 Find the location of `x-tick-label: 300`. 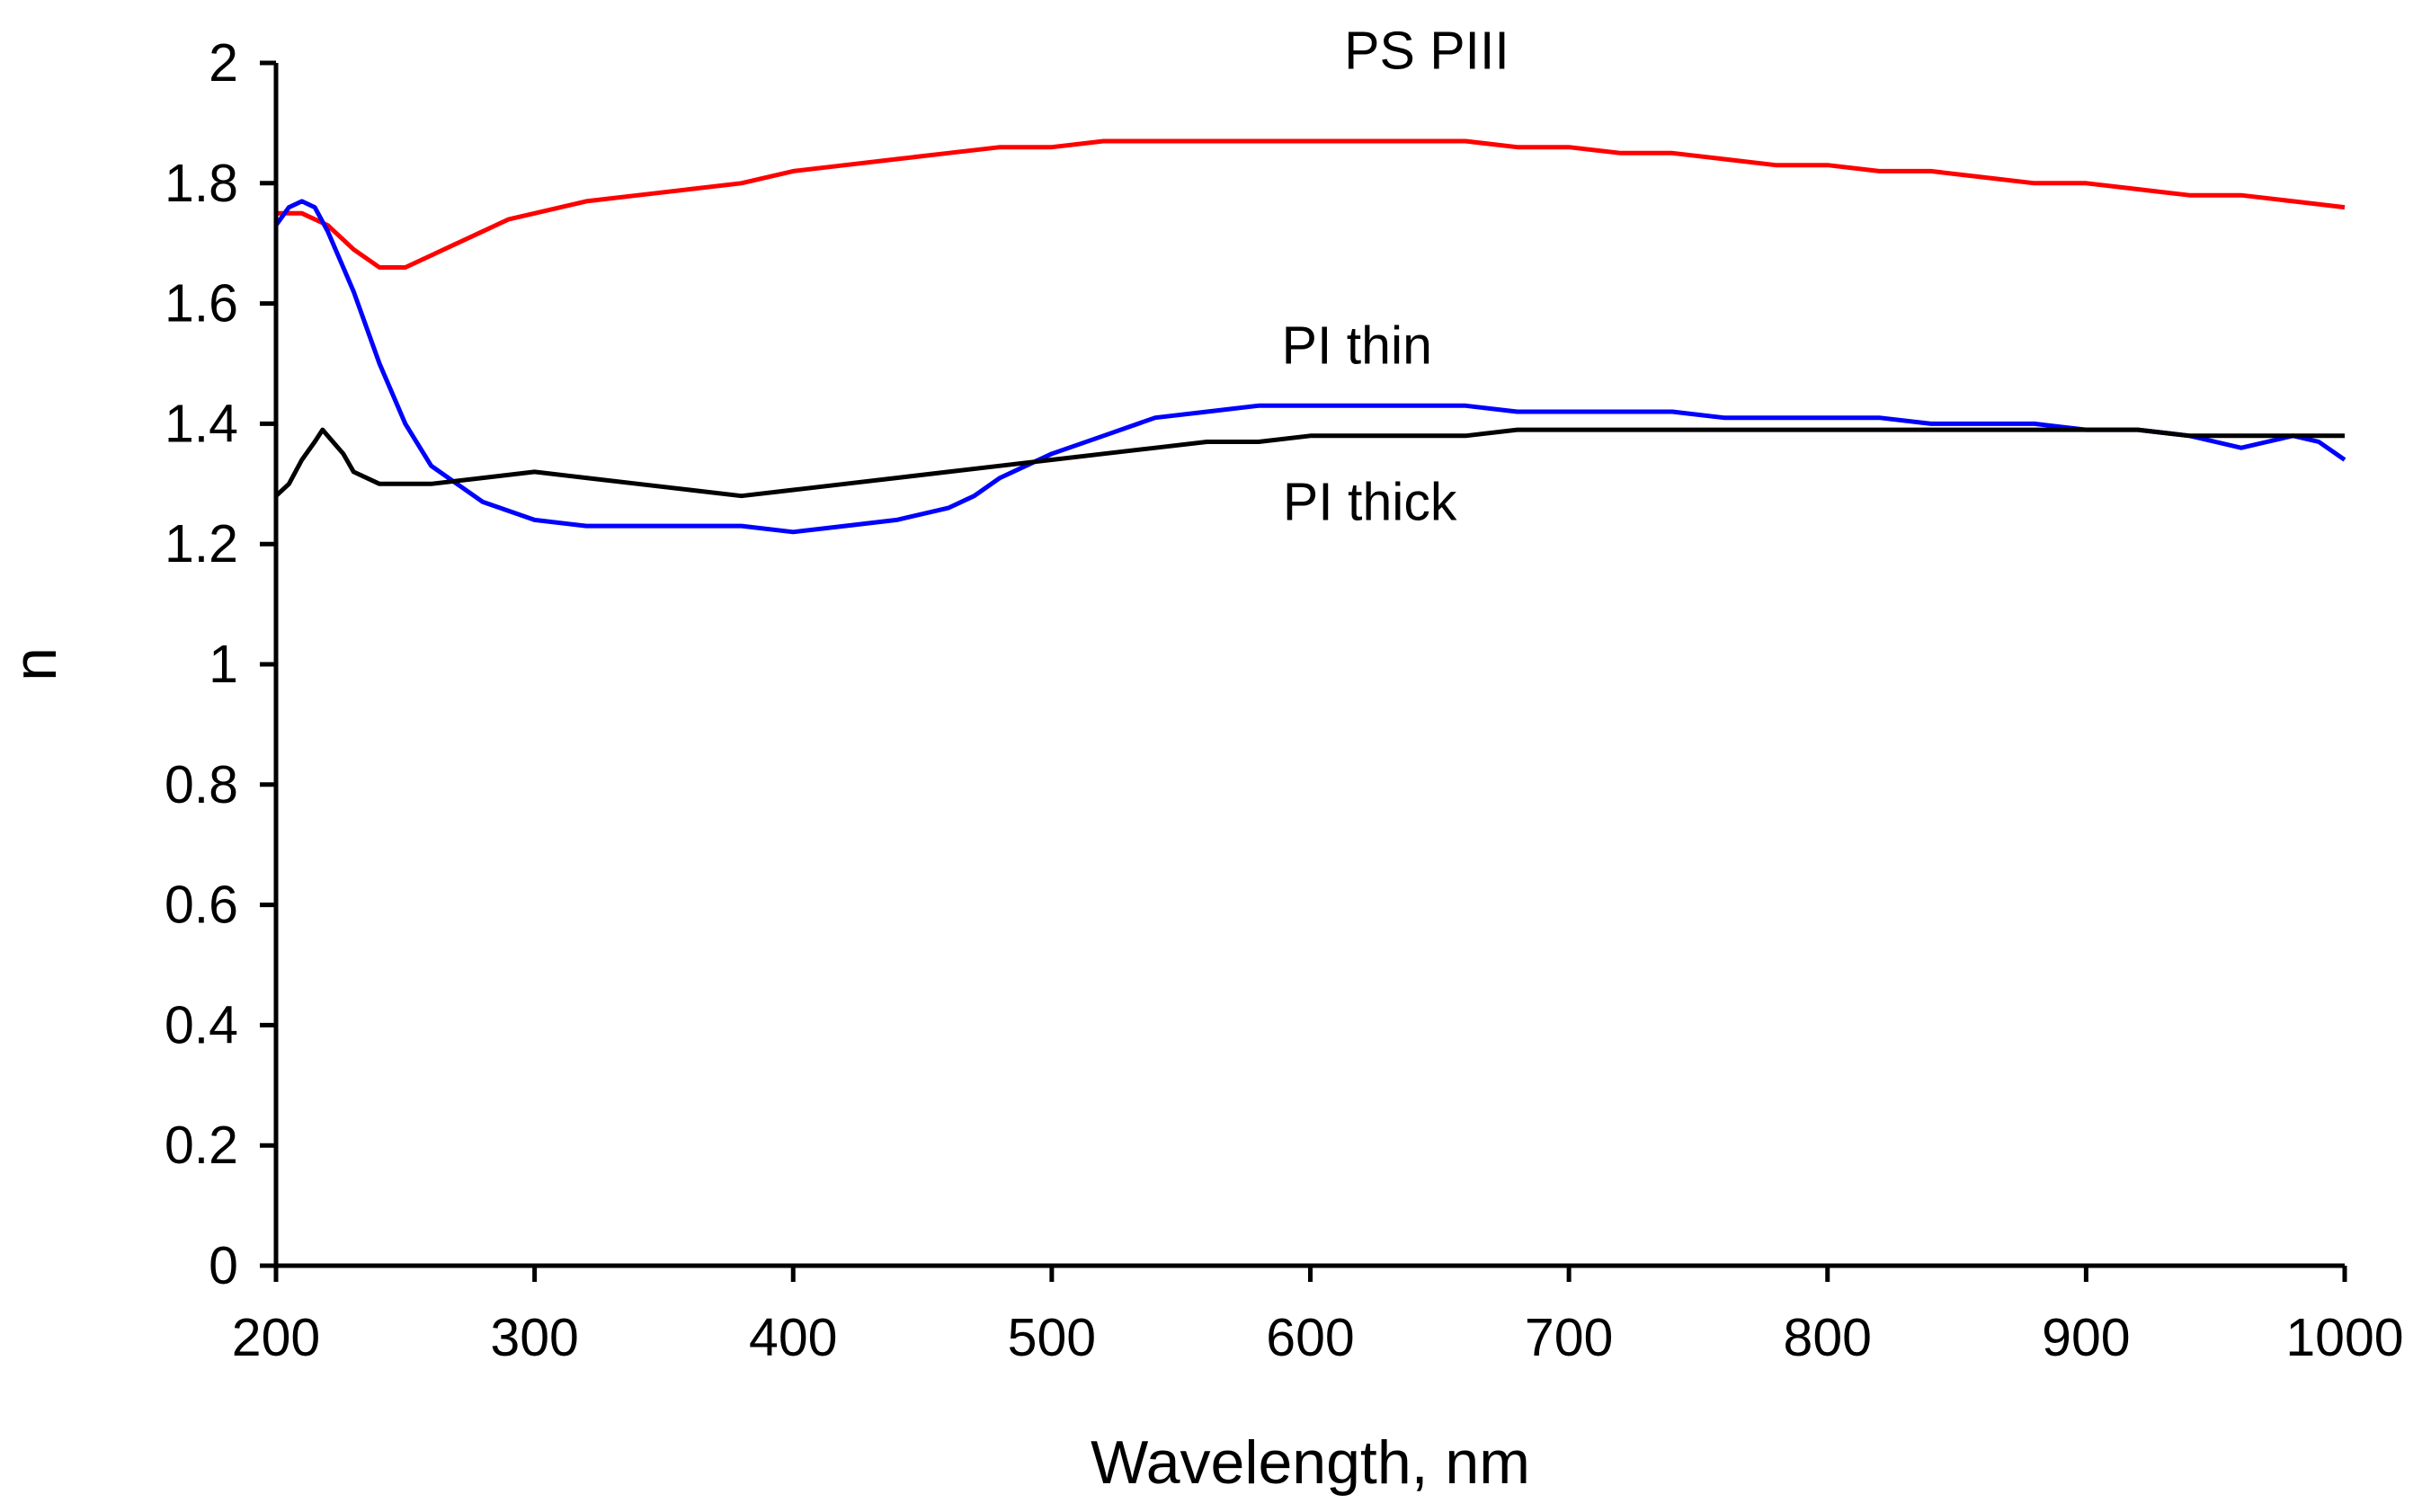

x-tick-label: 300 is located at coordinates (534, 1337).